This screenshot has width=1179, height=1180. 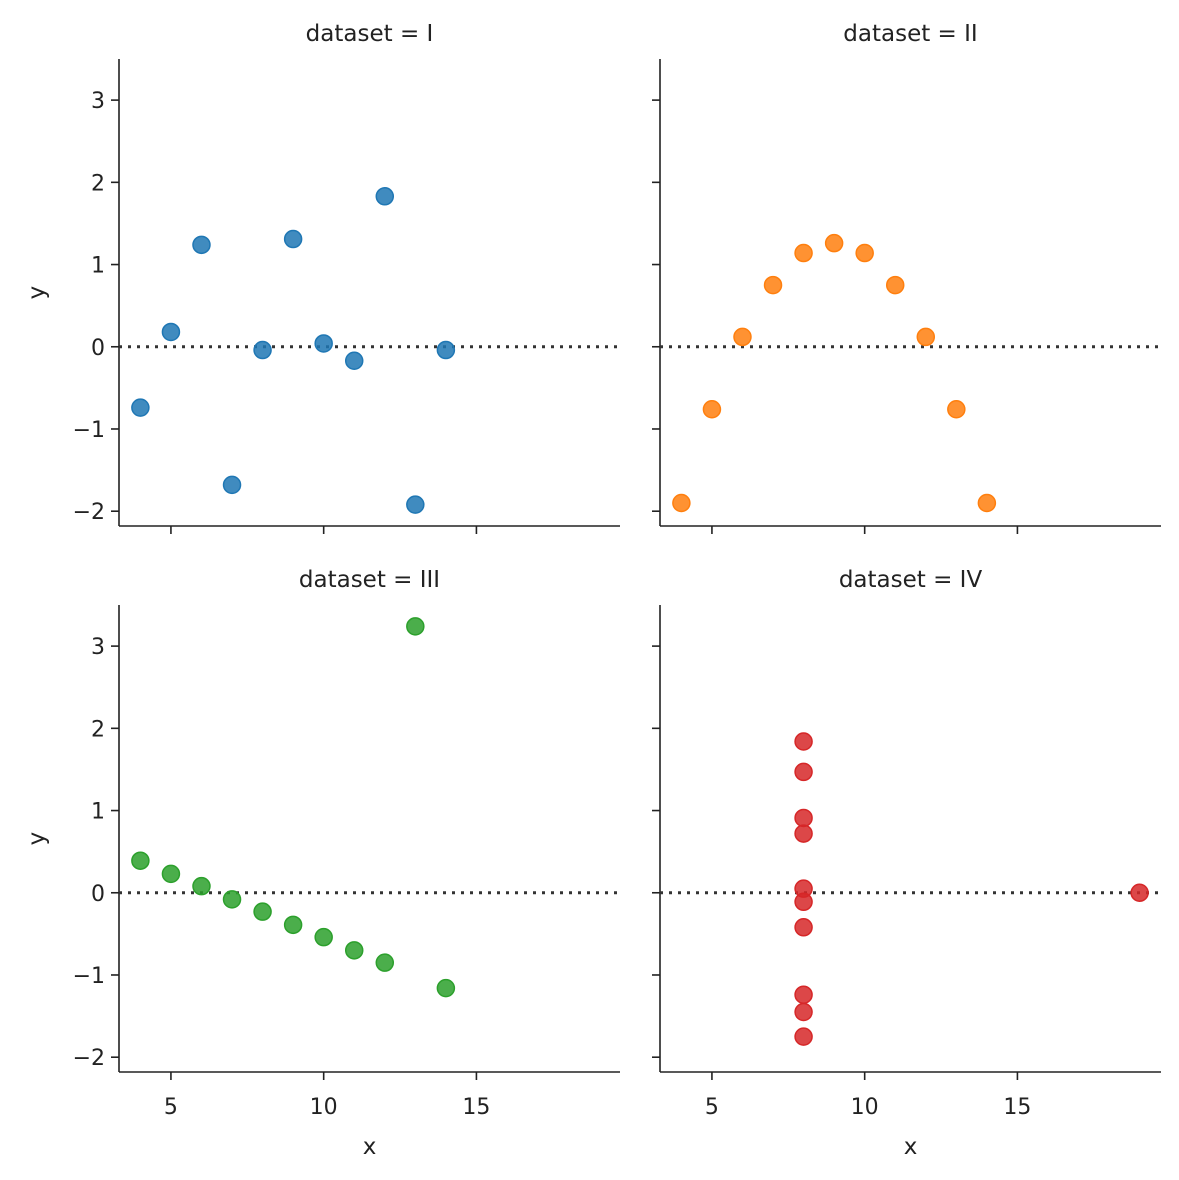 I want to click on panel-title: dataset = II, so click(x=910, y=34).